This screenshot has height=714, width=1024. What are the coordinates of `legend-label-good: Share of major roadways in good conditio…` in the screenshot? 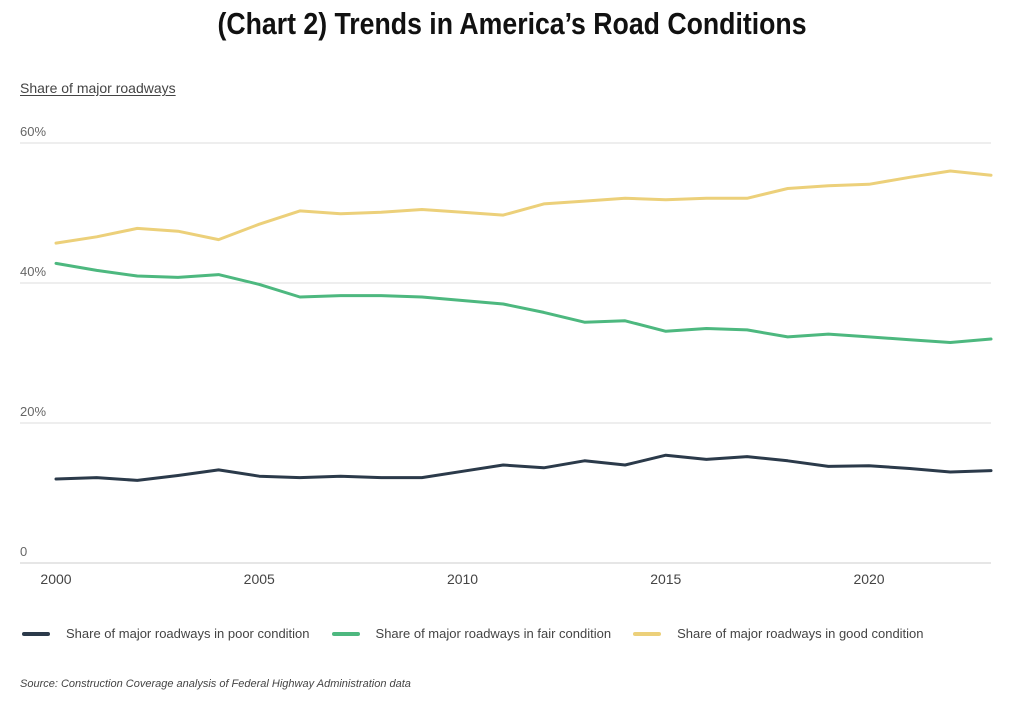 It's located at (800, 633).